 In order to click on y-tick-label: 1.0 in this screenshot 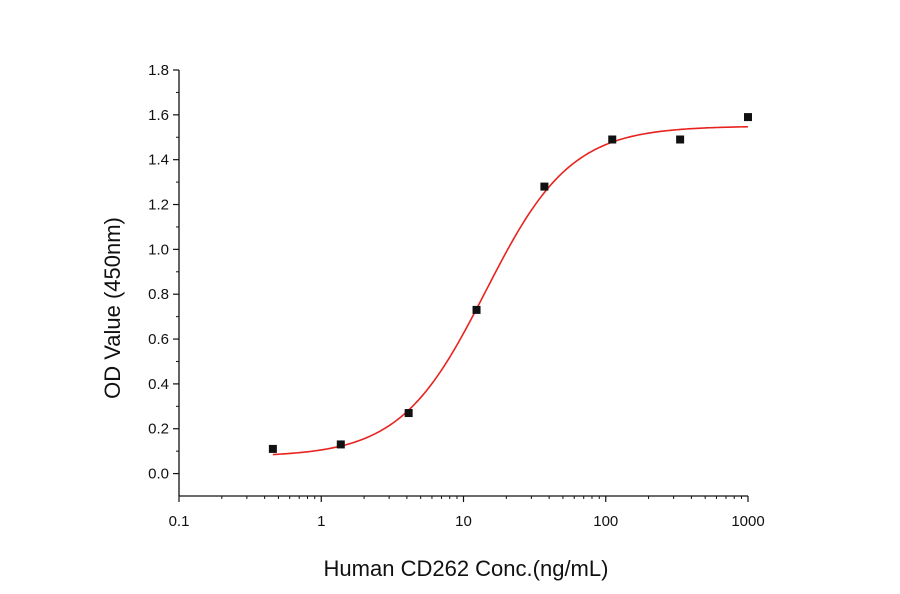, I will do `click(158, 249)`.